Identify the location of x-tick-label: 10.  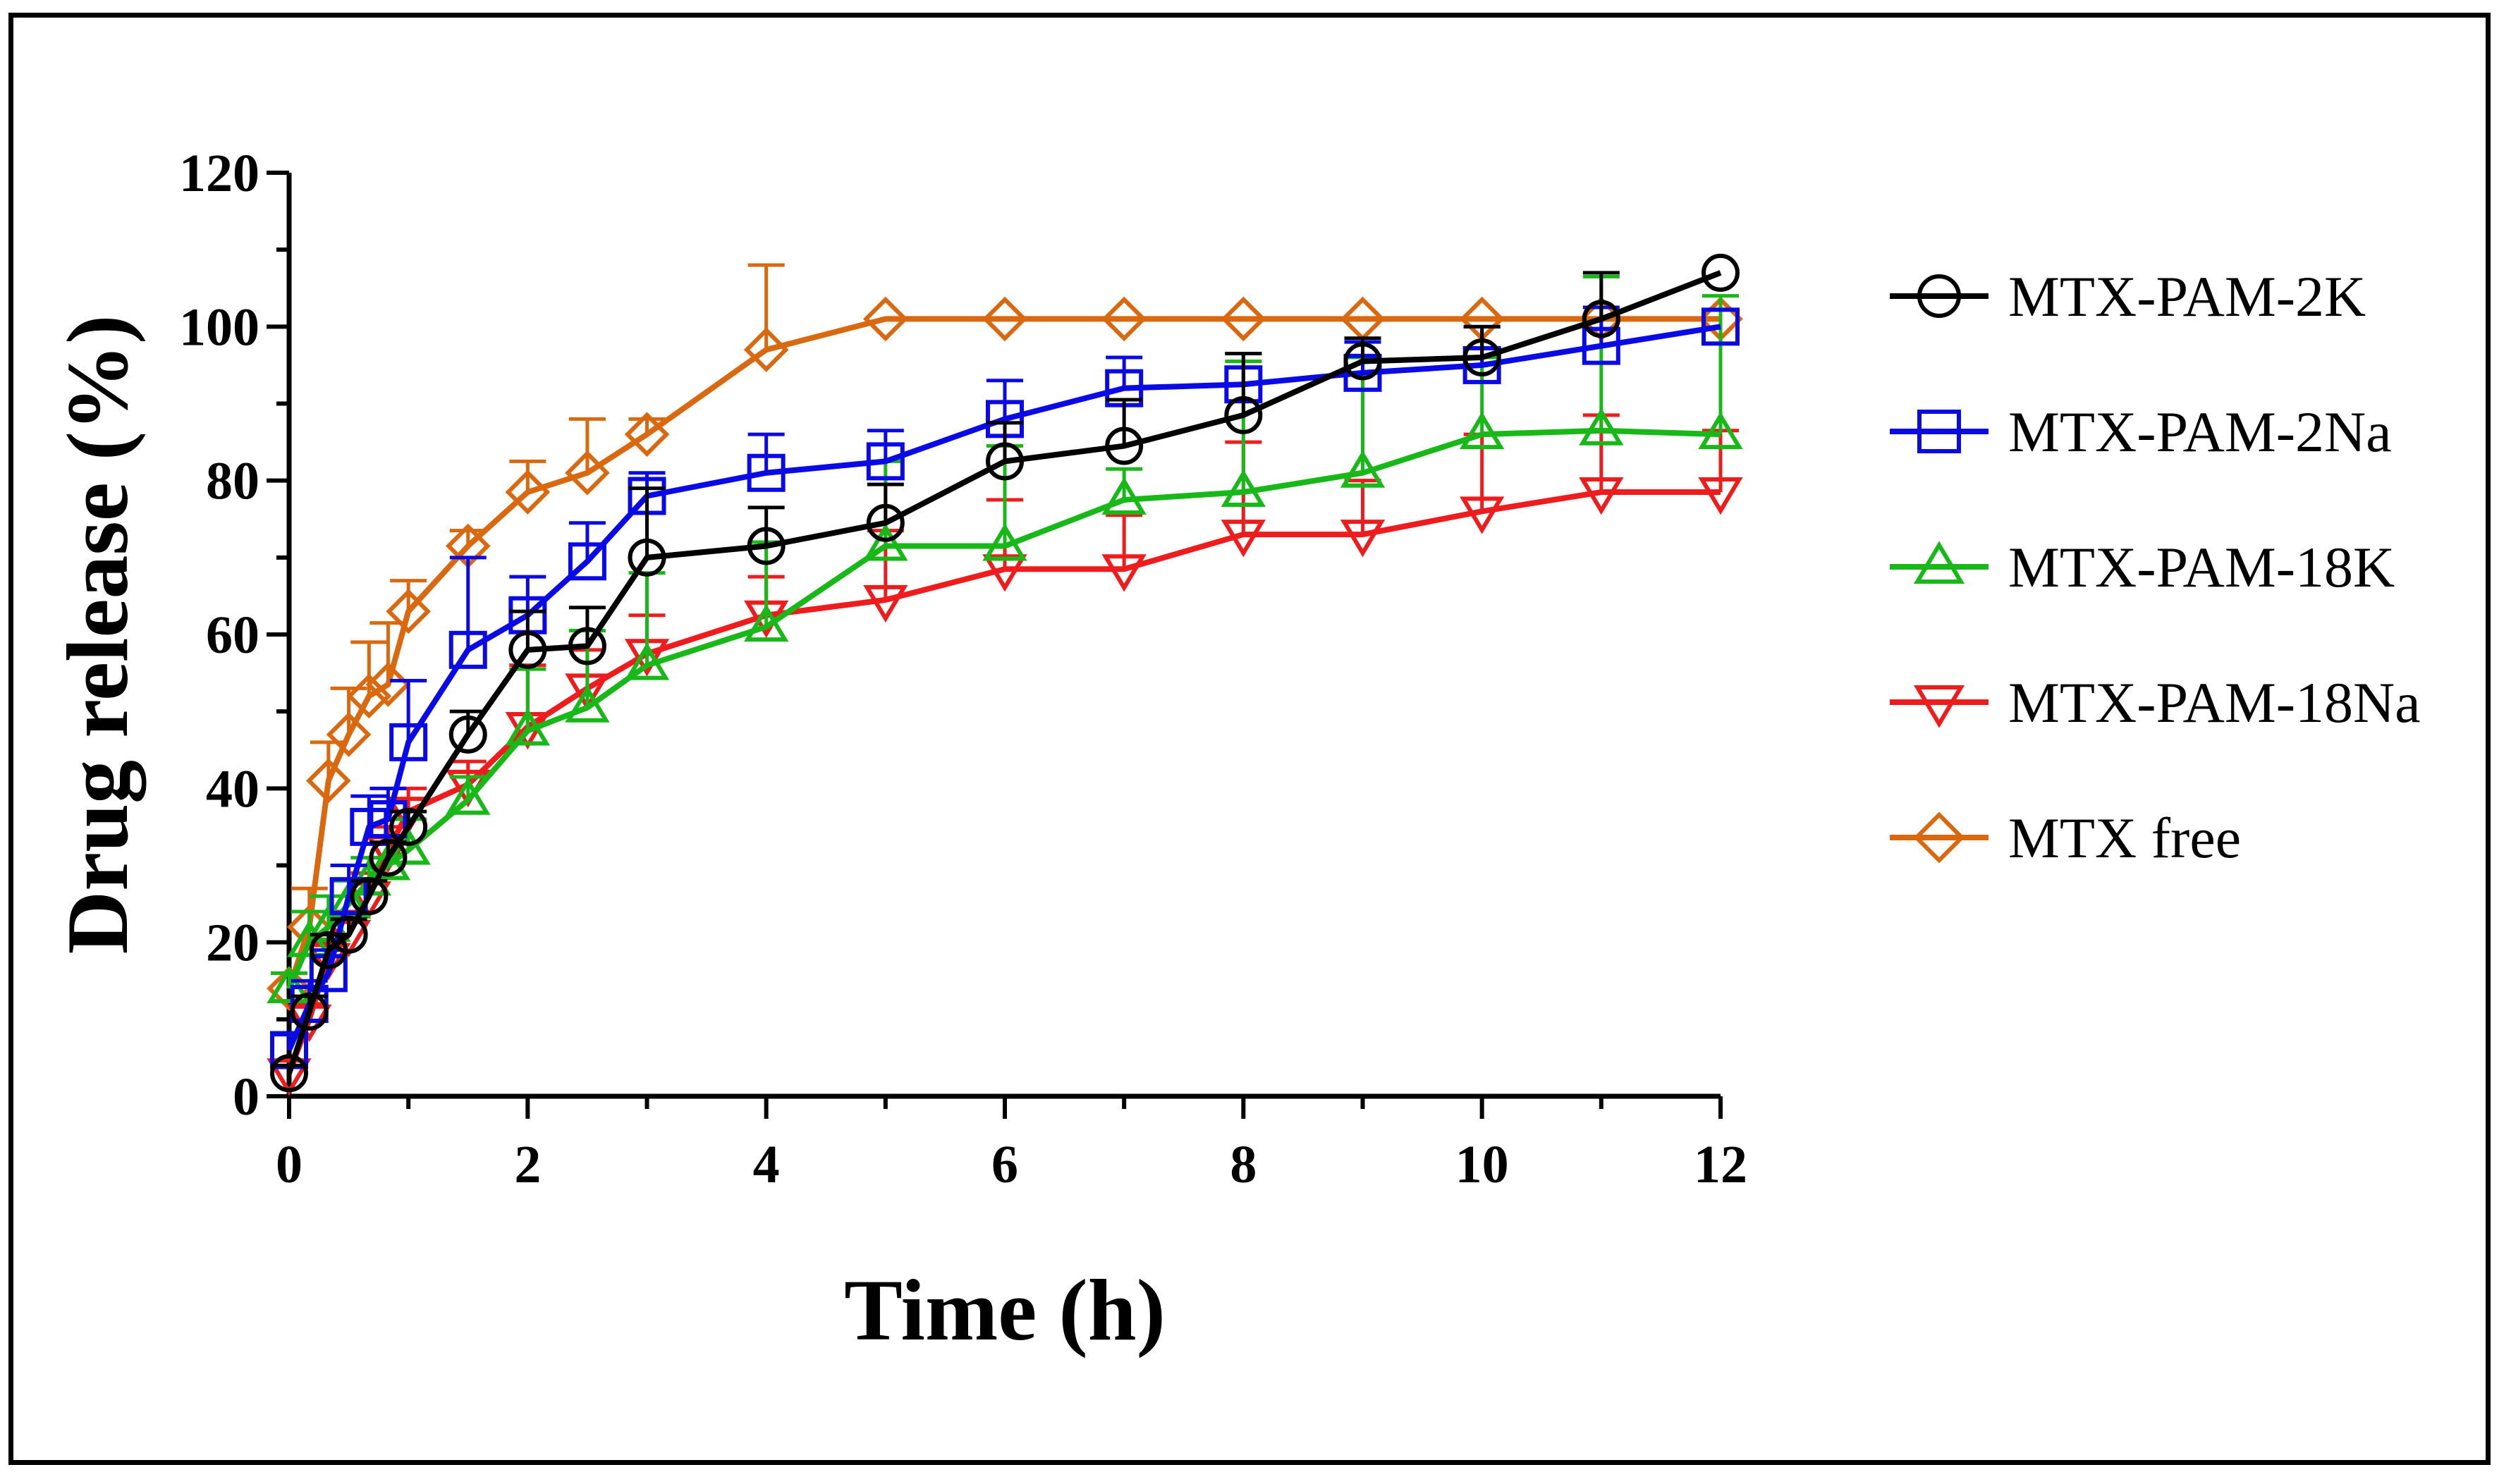
(1482, 1164).